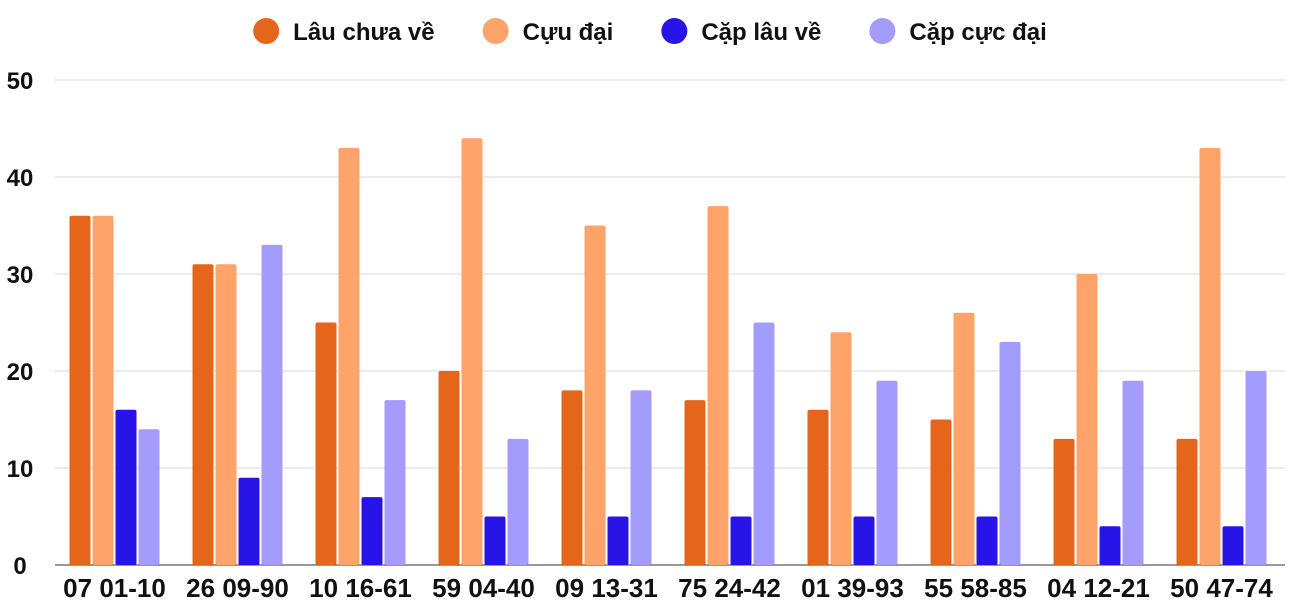  Describe the element at coordinates (363, 32) in the screenshot. I see `legend-label: Lâu chưa về` at that location.